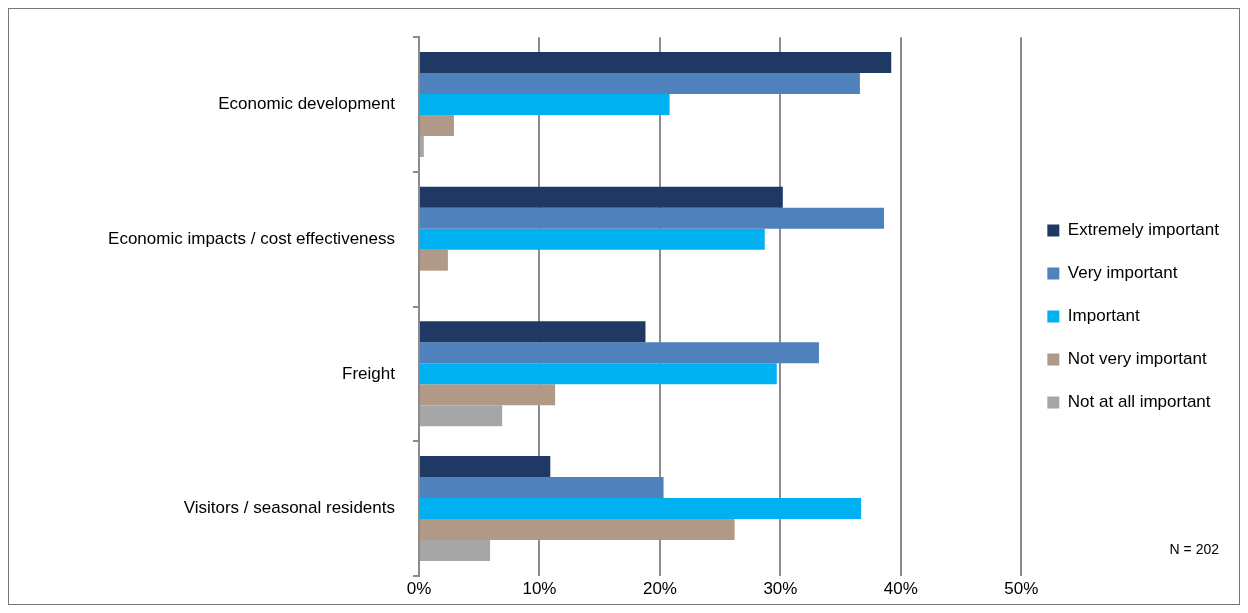 The image size is (1248, 613). Describe the element at coordinates (1143, 230) in the screenshot. I see `legend-label: Extremely important` at that location.